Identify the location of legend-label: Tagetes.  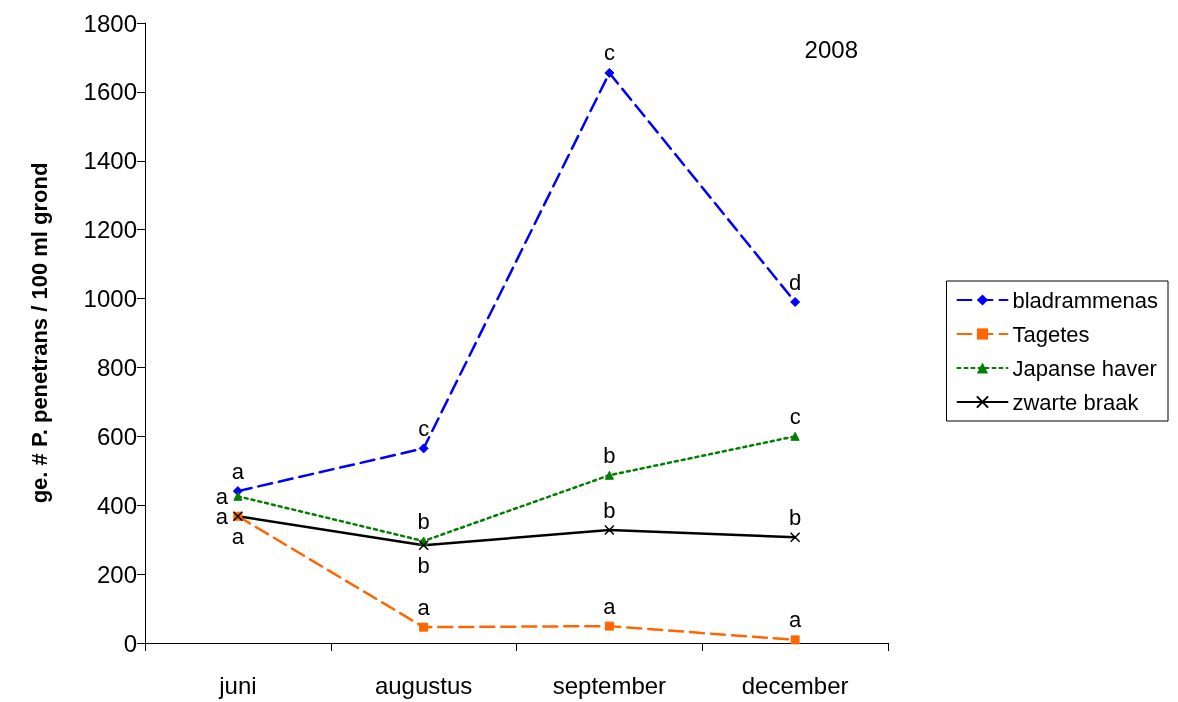
(1051, 334).